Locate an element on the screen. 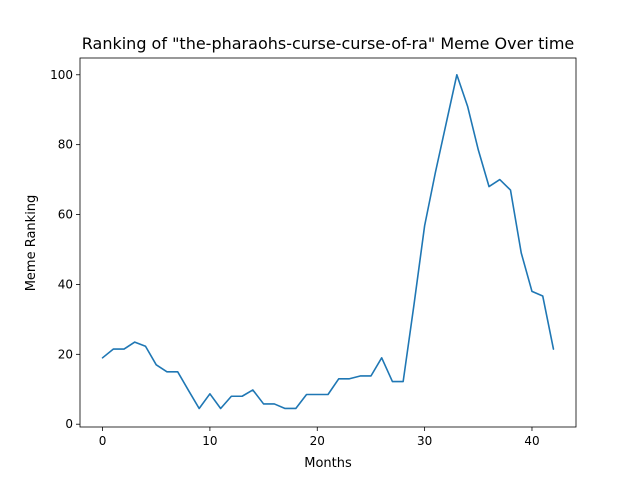 This screenshot has width=640, height=480. y-tick-label: 80 is located at coordinates (65, 145).